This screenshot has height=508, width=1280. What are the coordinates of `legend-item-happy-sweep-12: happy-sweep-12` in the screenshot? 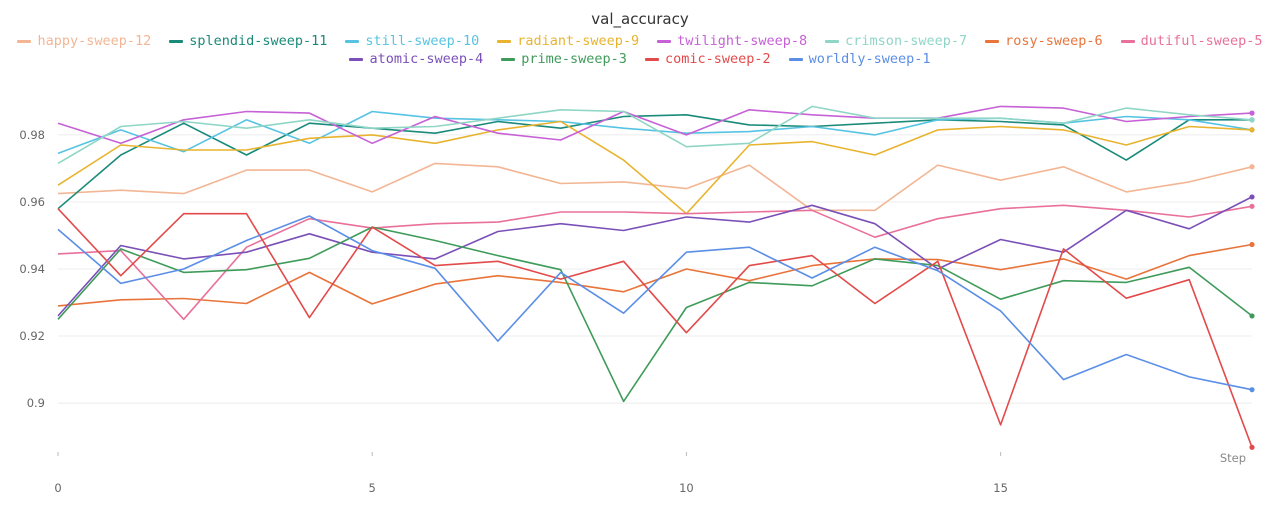 It's located at (84, 41).